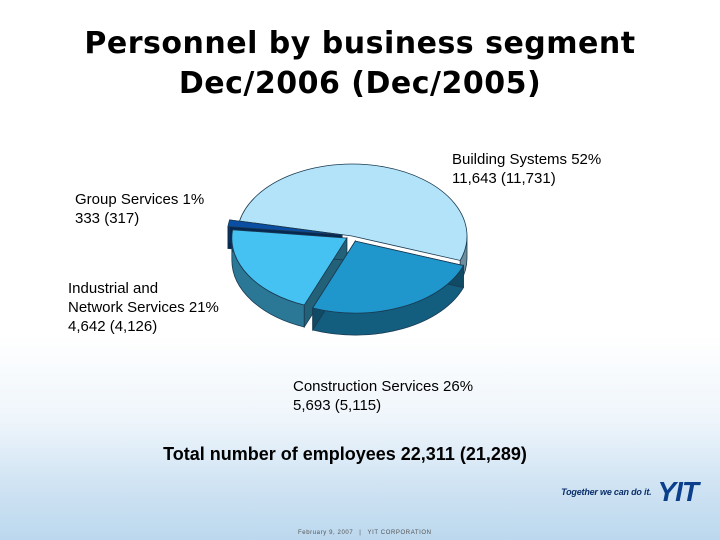 This screenshot has width=720, height=540. What do you see at coordinates (113, 288) in the screenshot?
I see `label-industrial-name-1: Industrial and` at bounding box center [113, 288].